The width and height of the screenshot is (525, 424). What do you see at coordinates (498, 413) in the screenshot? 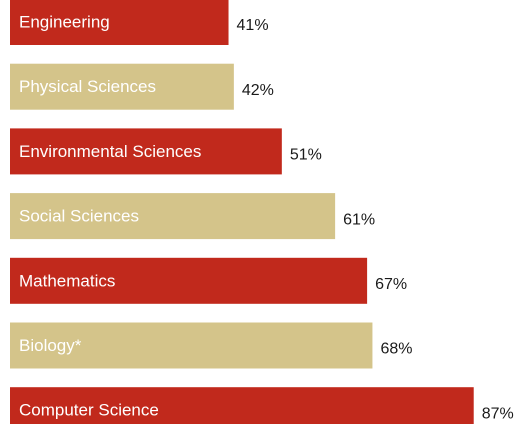
I see `value-label: 87%` at bounding box center [498, 413].